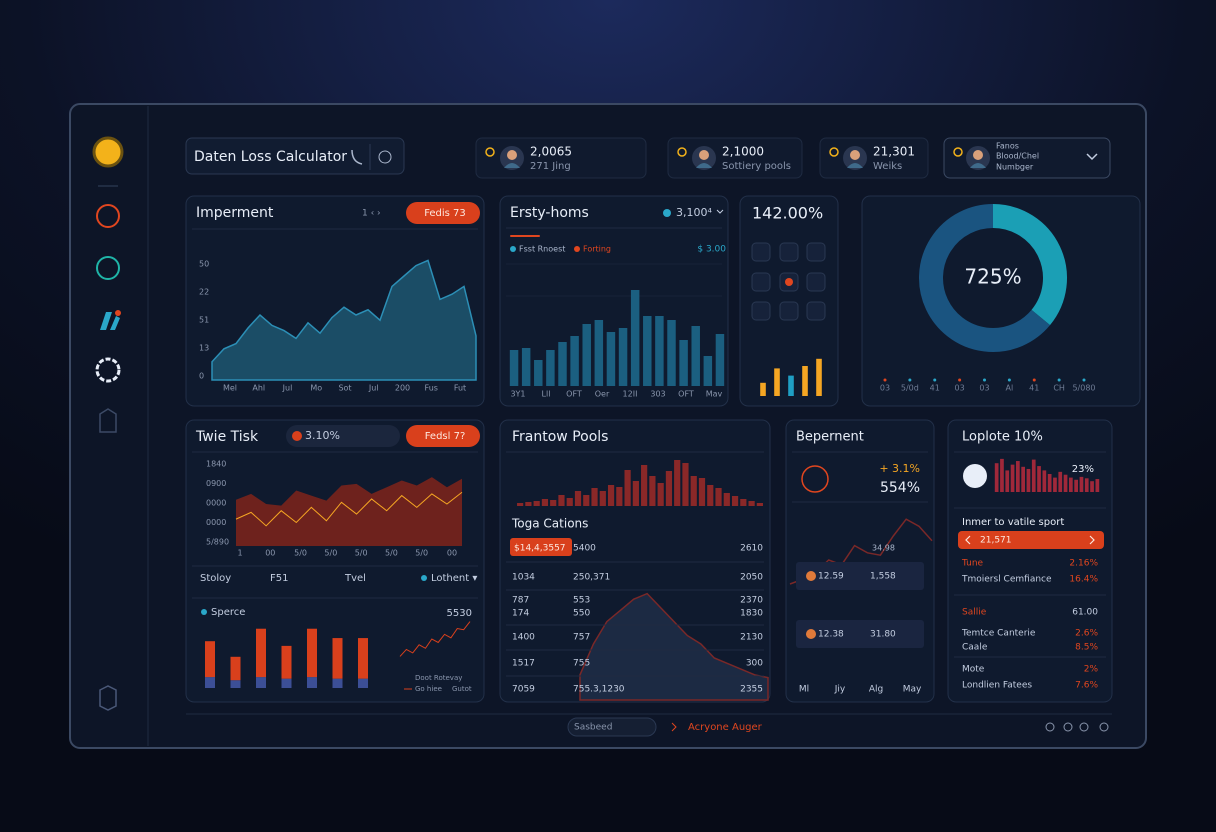 The image size is (1216, 832). What do you see at coordinates (1029, 265) in the screenshot?
I see `donut-segment` at bounding box center [1029, 265].